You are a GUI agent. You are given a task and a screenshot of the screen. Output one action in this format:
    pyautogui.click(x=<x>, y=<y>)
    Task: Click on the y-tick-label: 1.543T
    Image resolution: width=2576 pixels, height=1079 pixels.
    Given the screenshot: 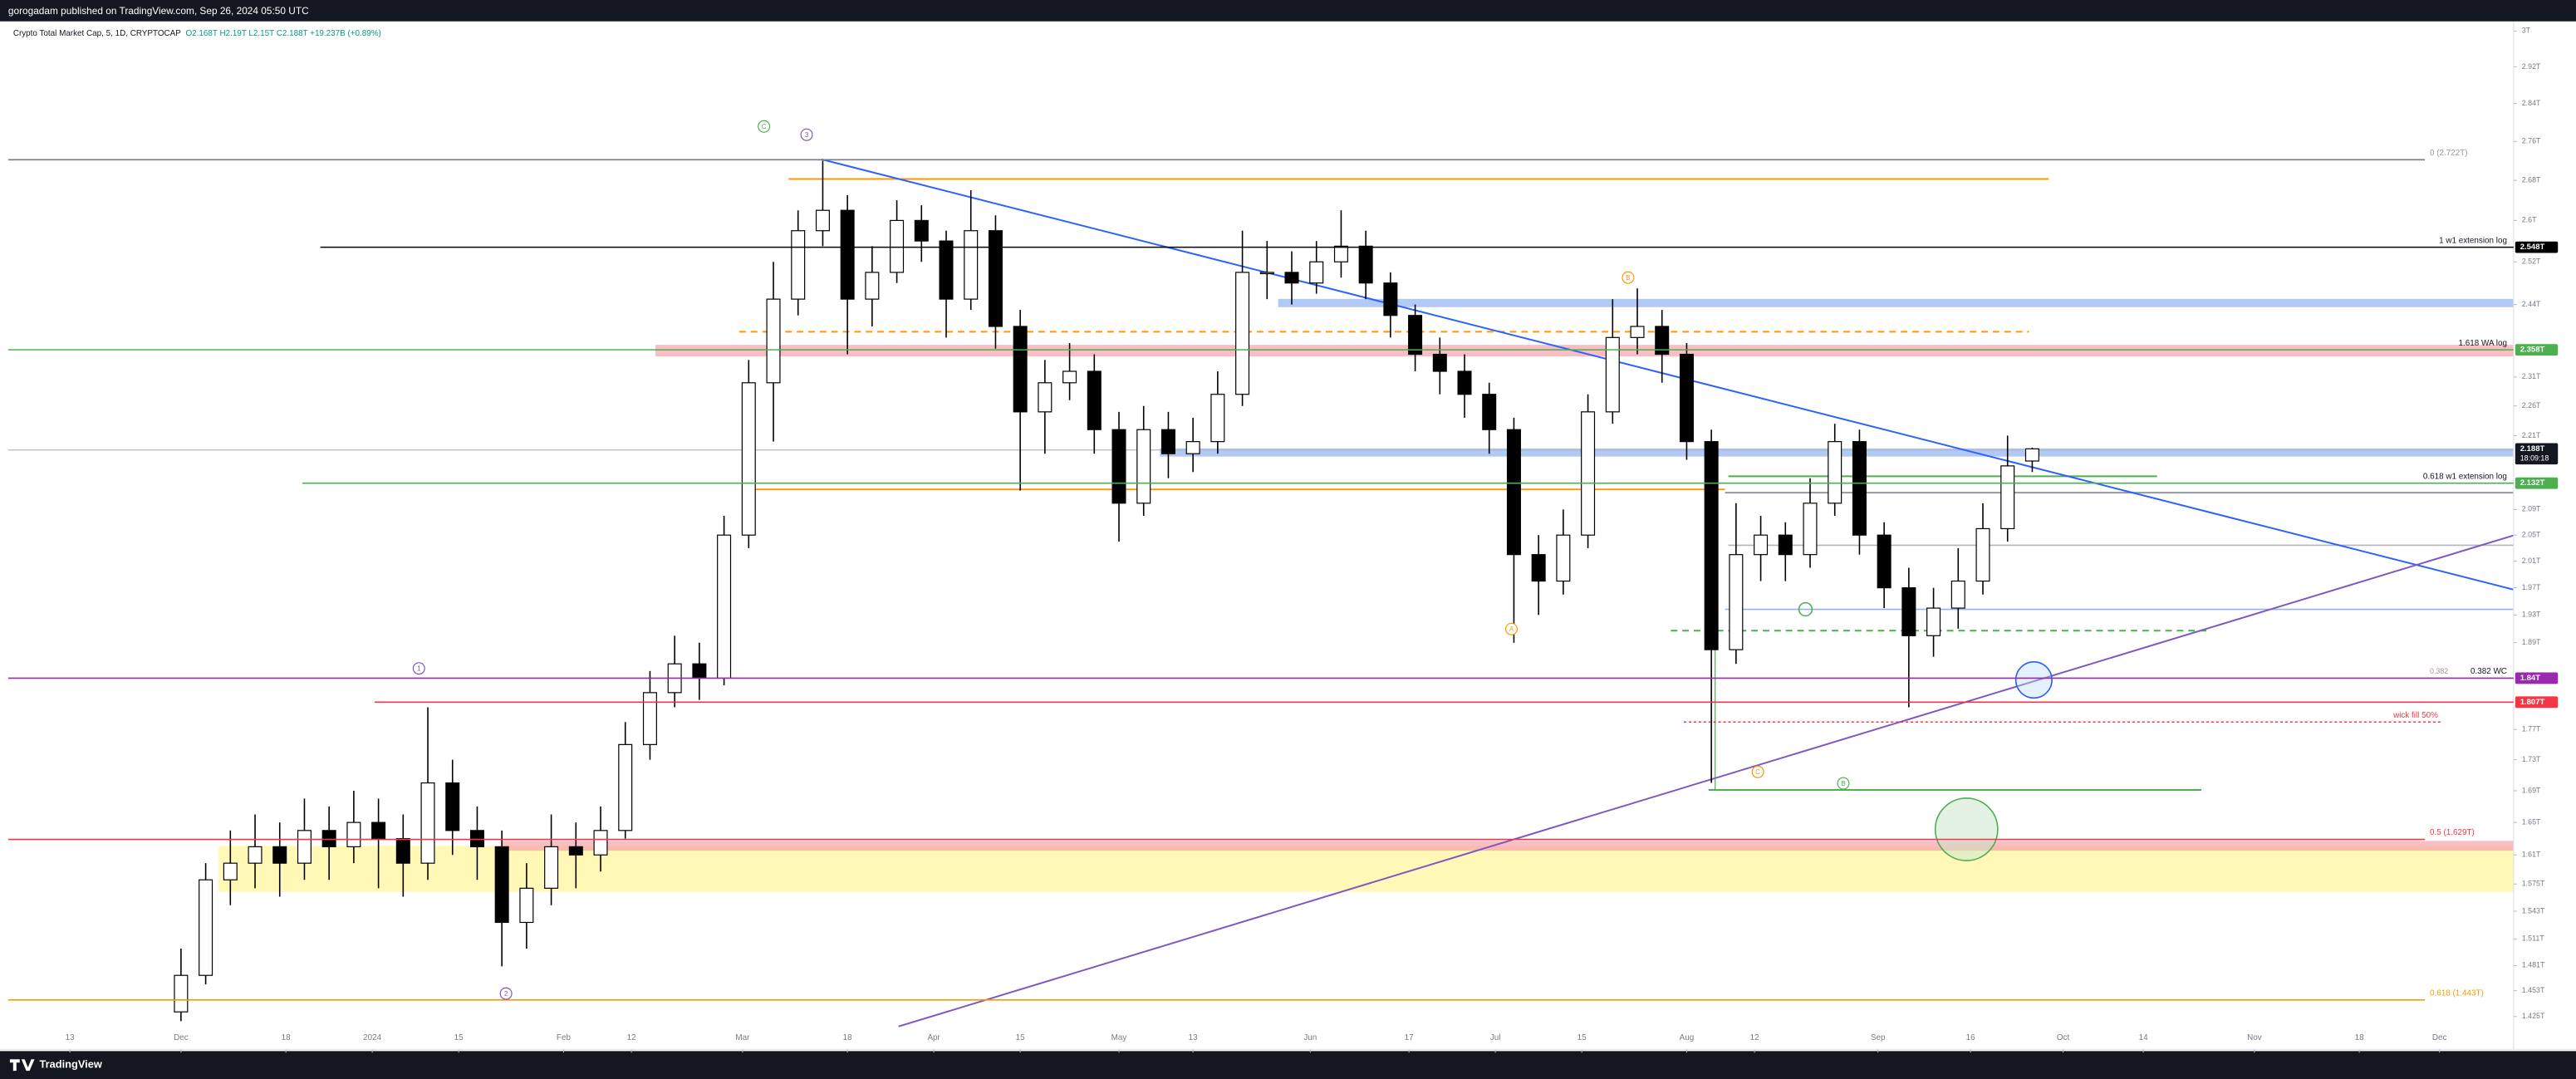 What is the action you would take?
    pyautogui.click(x=2533, y=910)
    